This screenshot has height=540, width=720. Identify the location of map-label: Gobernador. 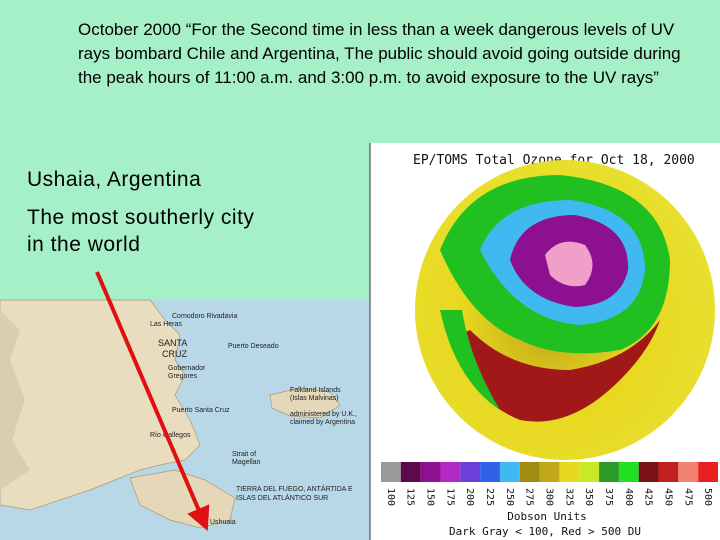
(187, 368).